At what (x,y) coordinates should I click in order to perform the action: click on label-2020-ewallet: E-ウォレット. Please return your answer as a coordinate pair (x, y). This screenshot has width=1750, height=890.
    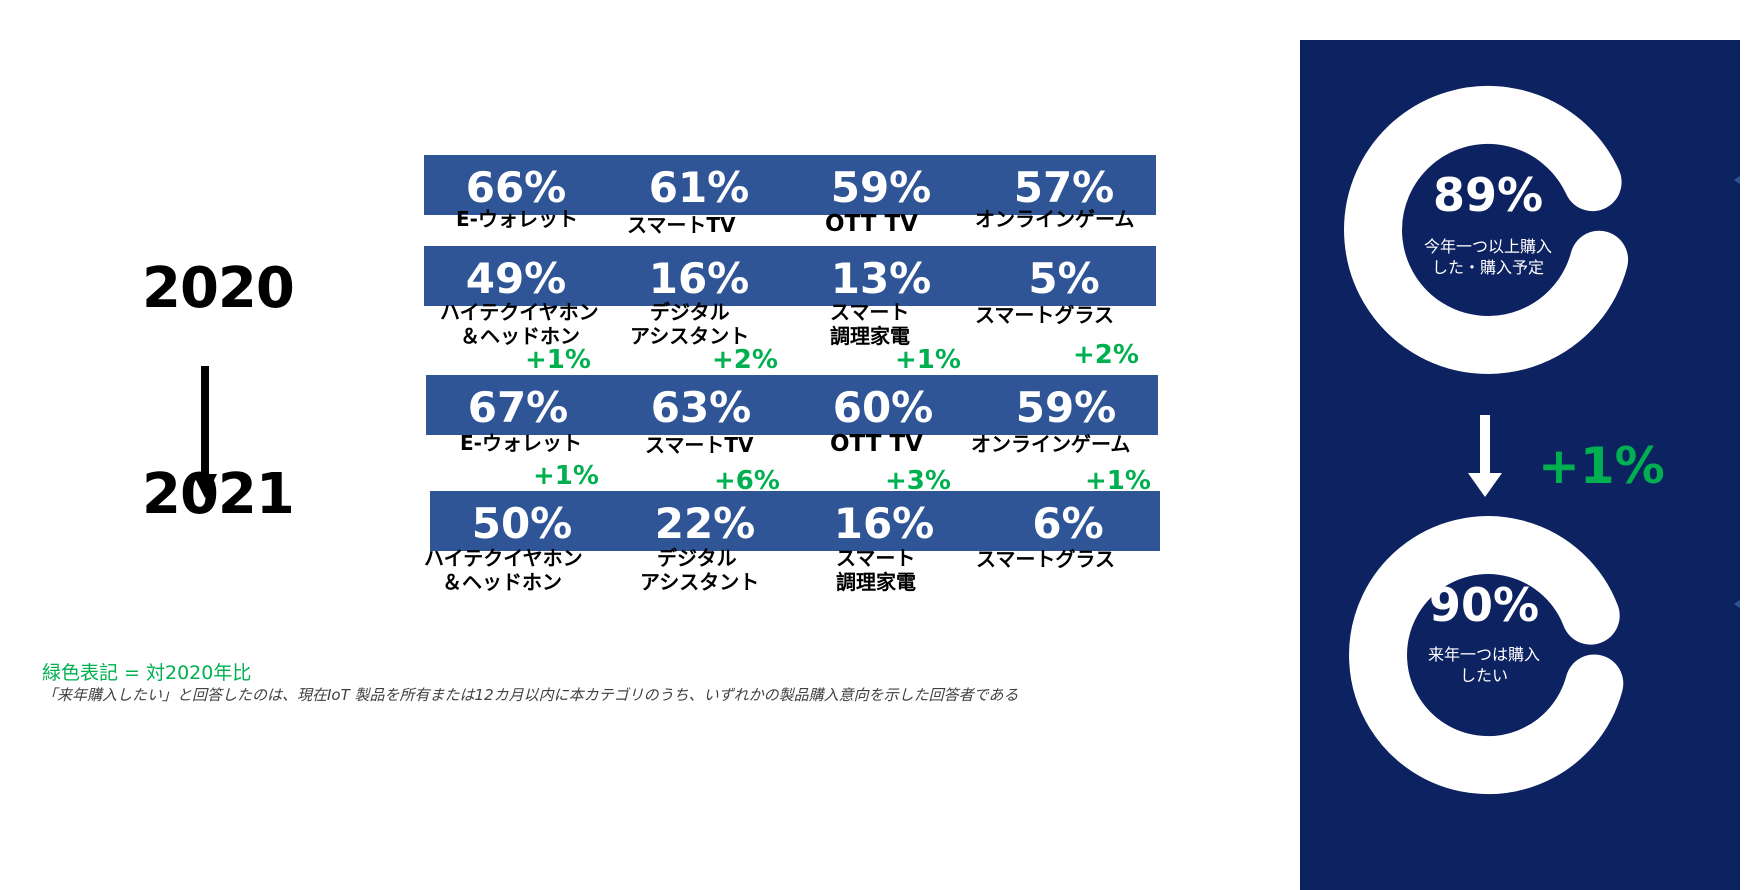
    Looking at the image, I should click on (517, 219).